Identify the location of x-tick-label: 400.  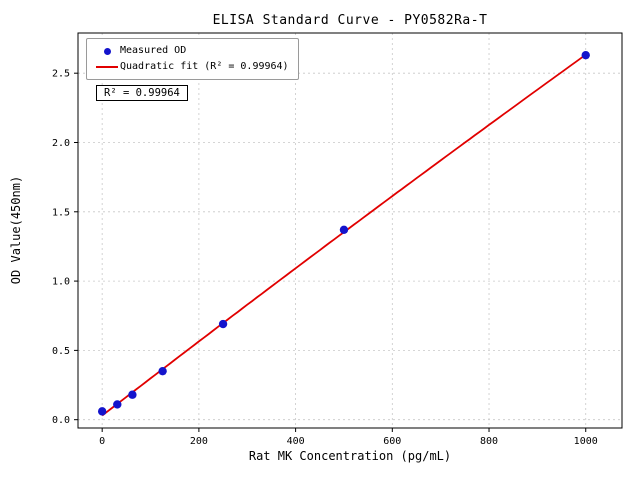
(296, 441).